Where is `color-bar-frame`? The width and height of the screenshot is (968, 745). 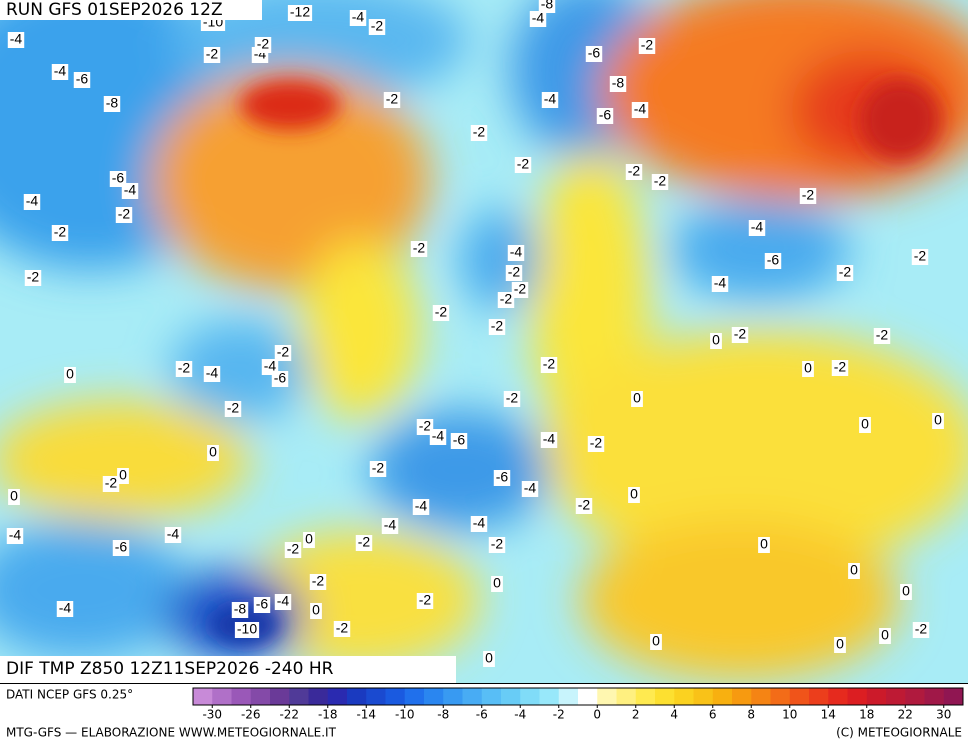 color-bar-frame is located at coordinates (578, 696).